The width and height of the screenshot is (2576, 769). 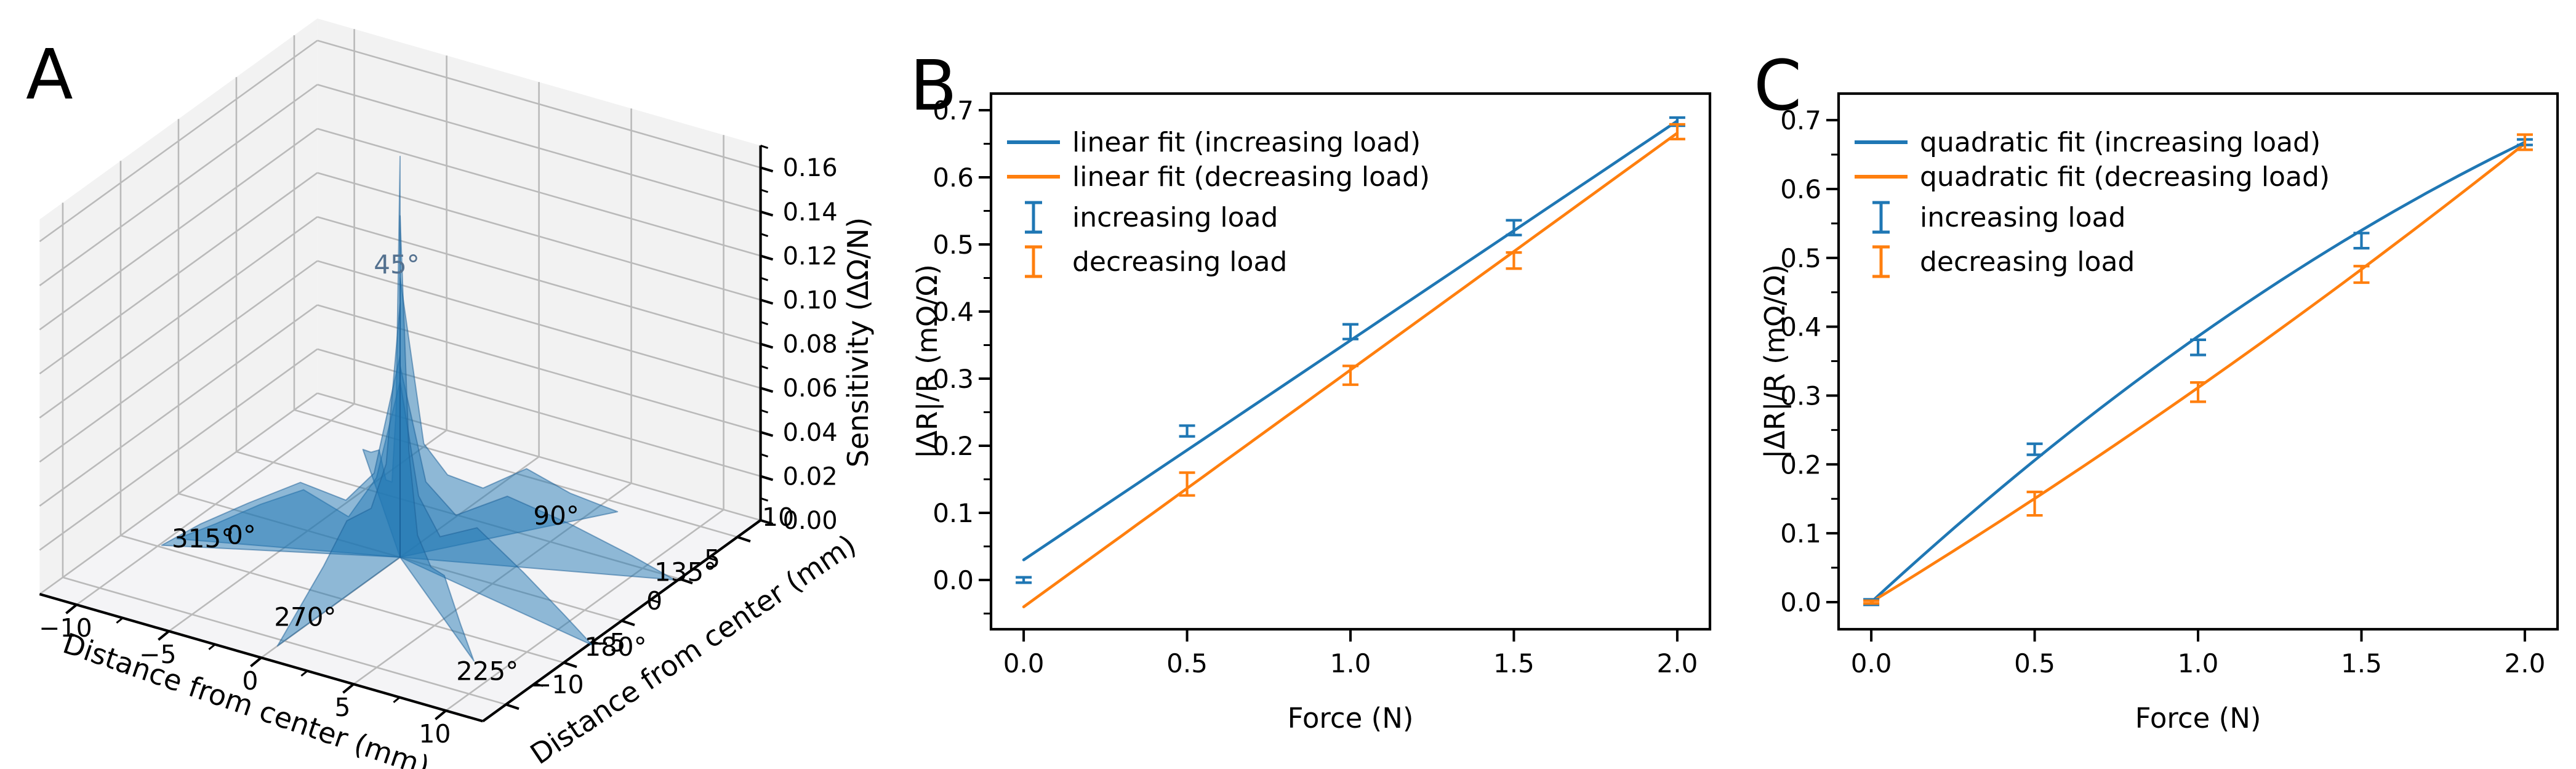 I want to click on z-tick-label: 0.06, so click(x=811, y=389).